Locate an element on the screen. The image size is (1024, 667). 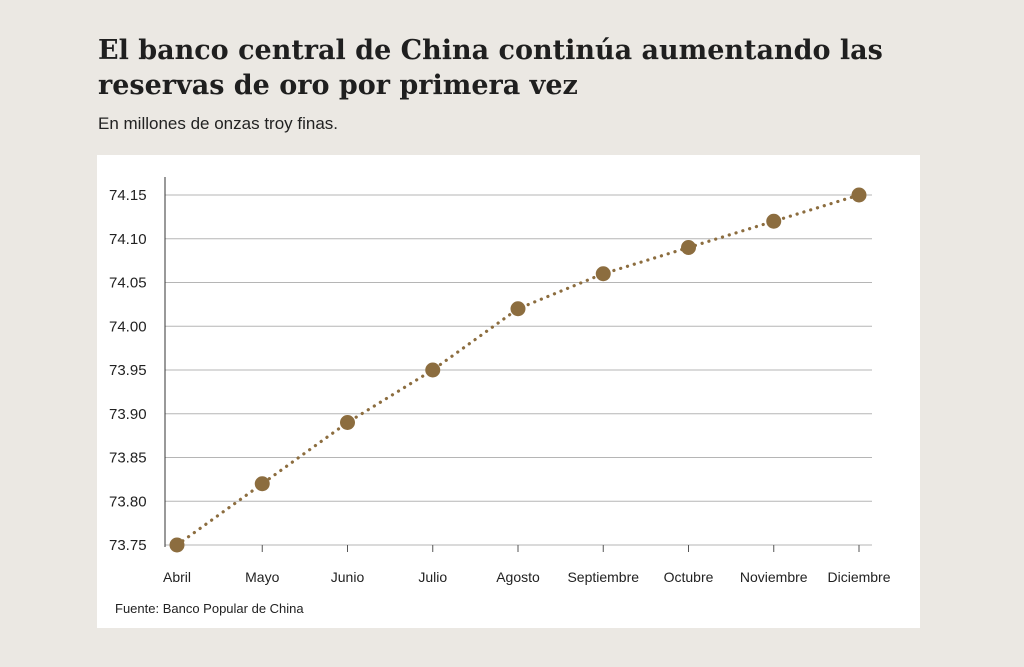
y-tick-label: 73.80 is located at coordinates (128, 501).